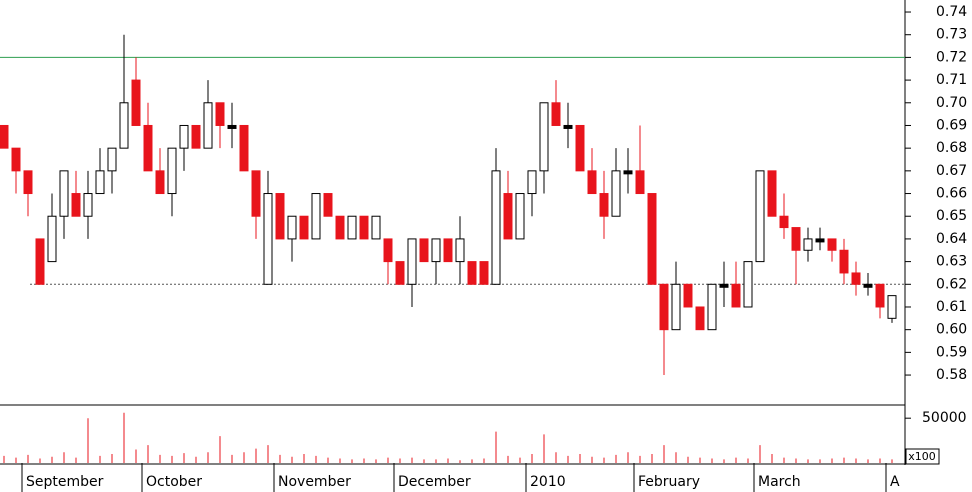  I want to click on y-tick-label: 0.74, so click(951, 12).